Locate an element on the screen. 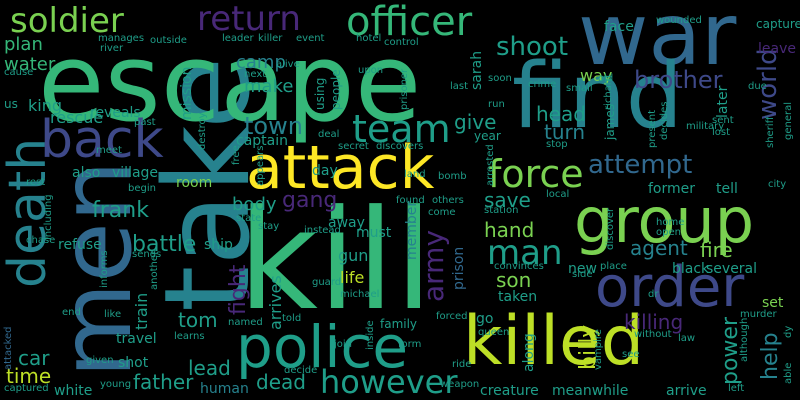  word-left: left is located at coordinates (736, 388).